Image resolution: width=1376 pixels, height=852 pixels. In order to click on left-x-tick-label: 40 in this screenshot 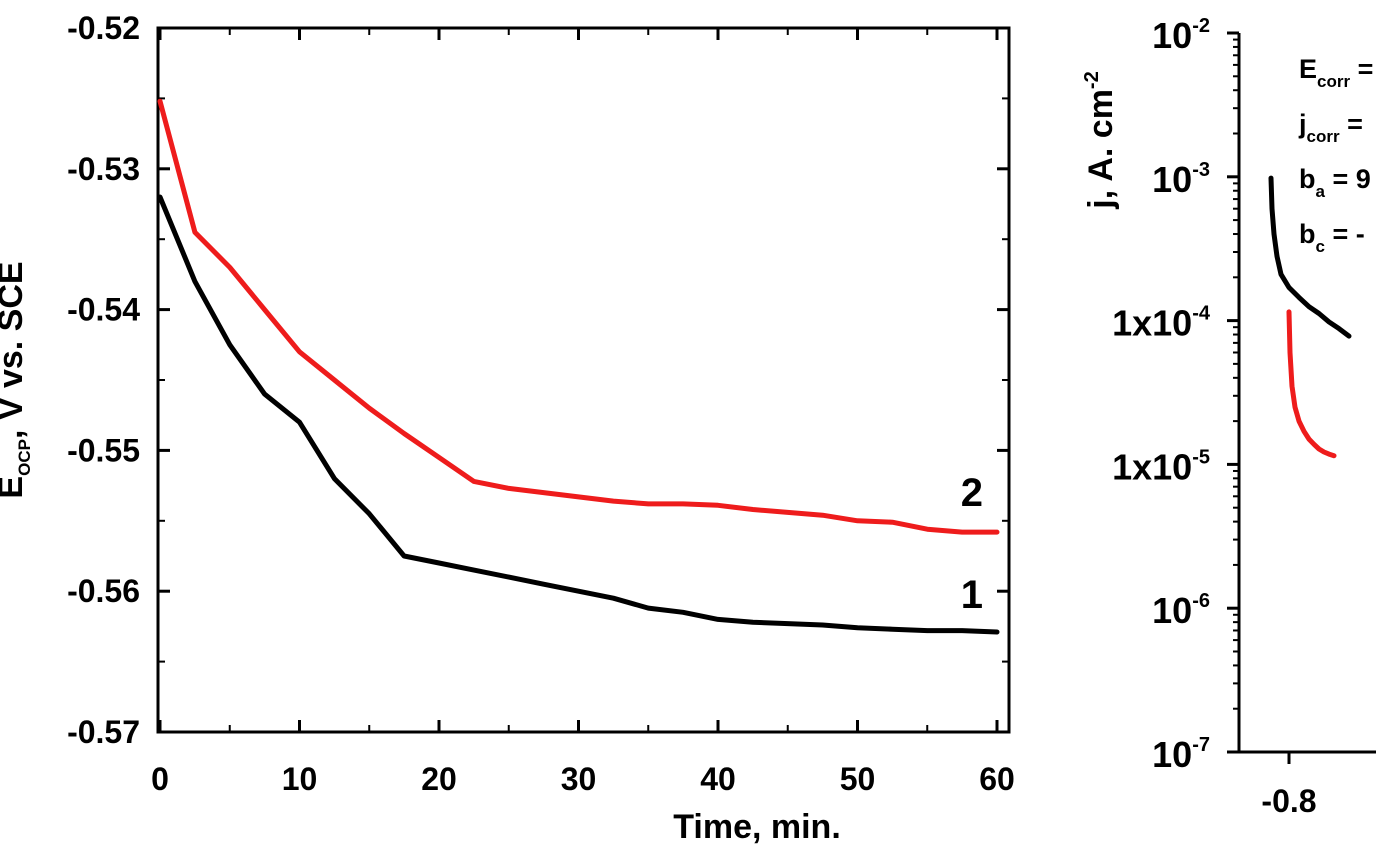, I will do `click(718, 779)`.